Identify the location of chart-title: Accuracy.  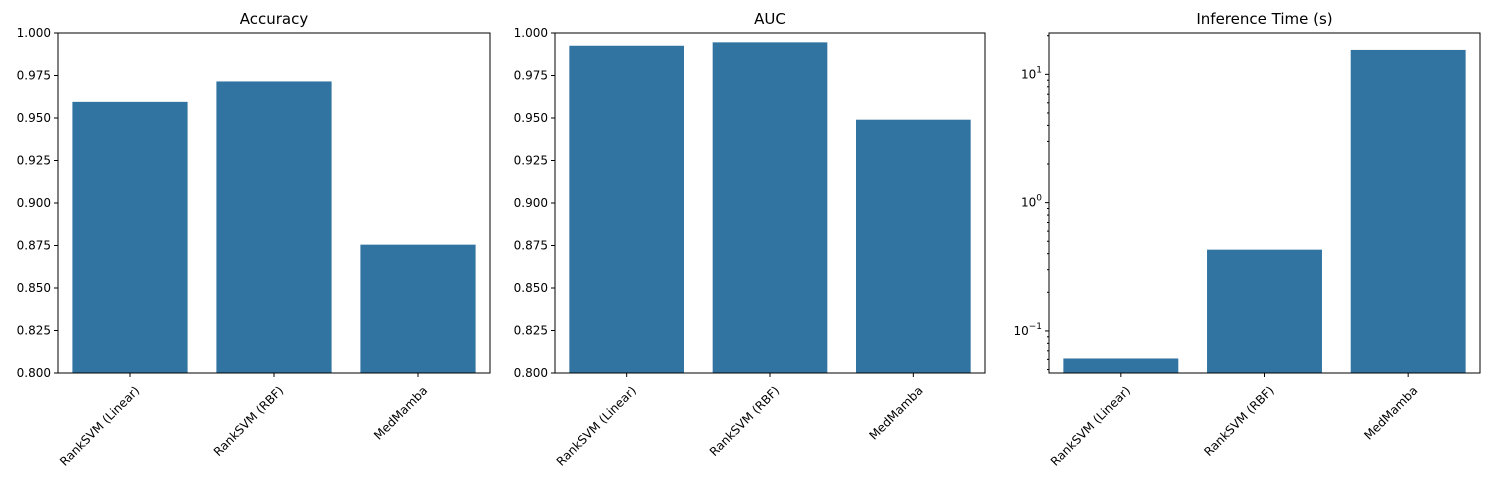
(274, 19).